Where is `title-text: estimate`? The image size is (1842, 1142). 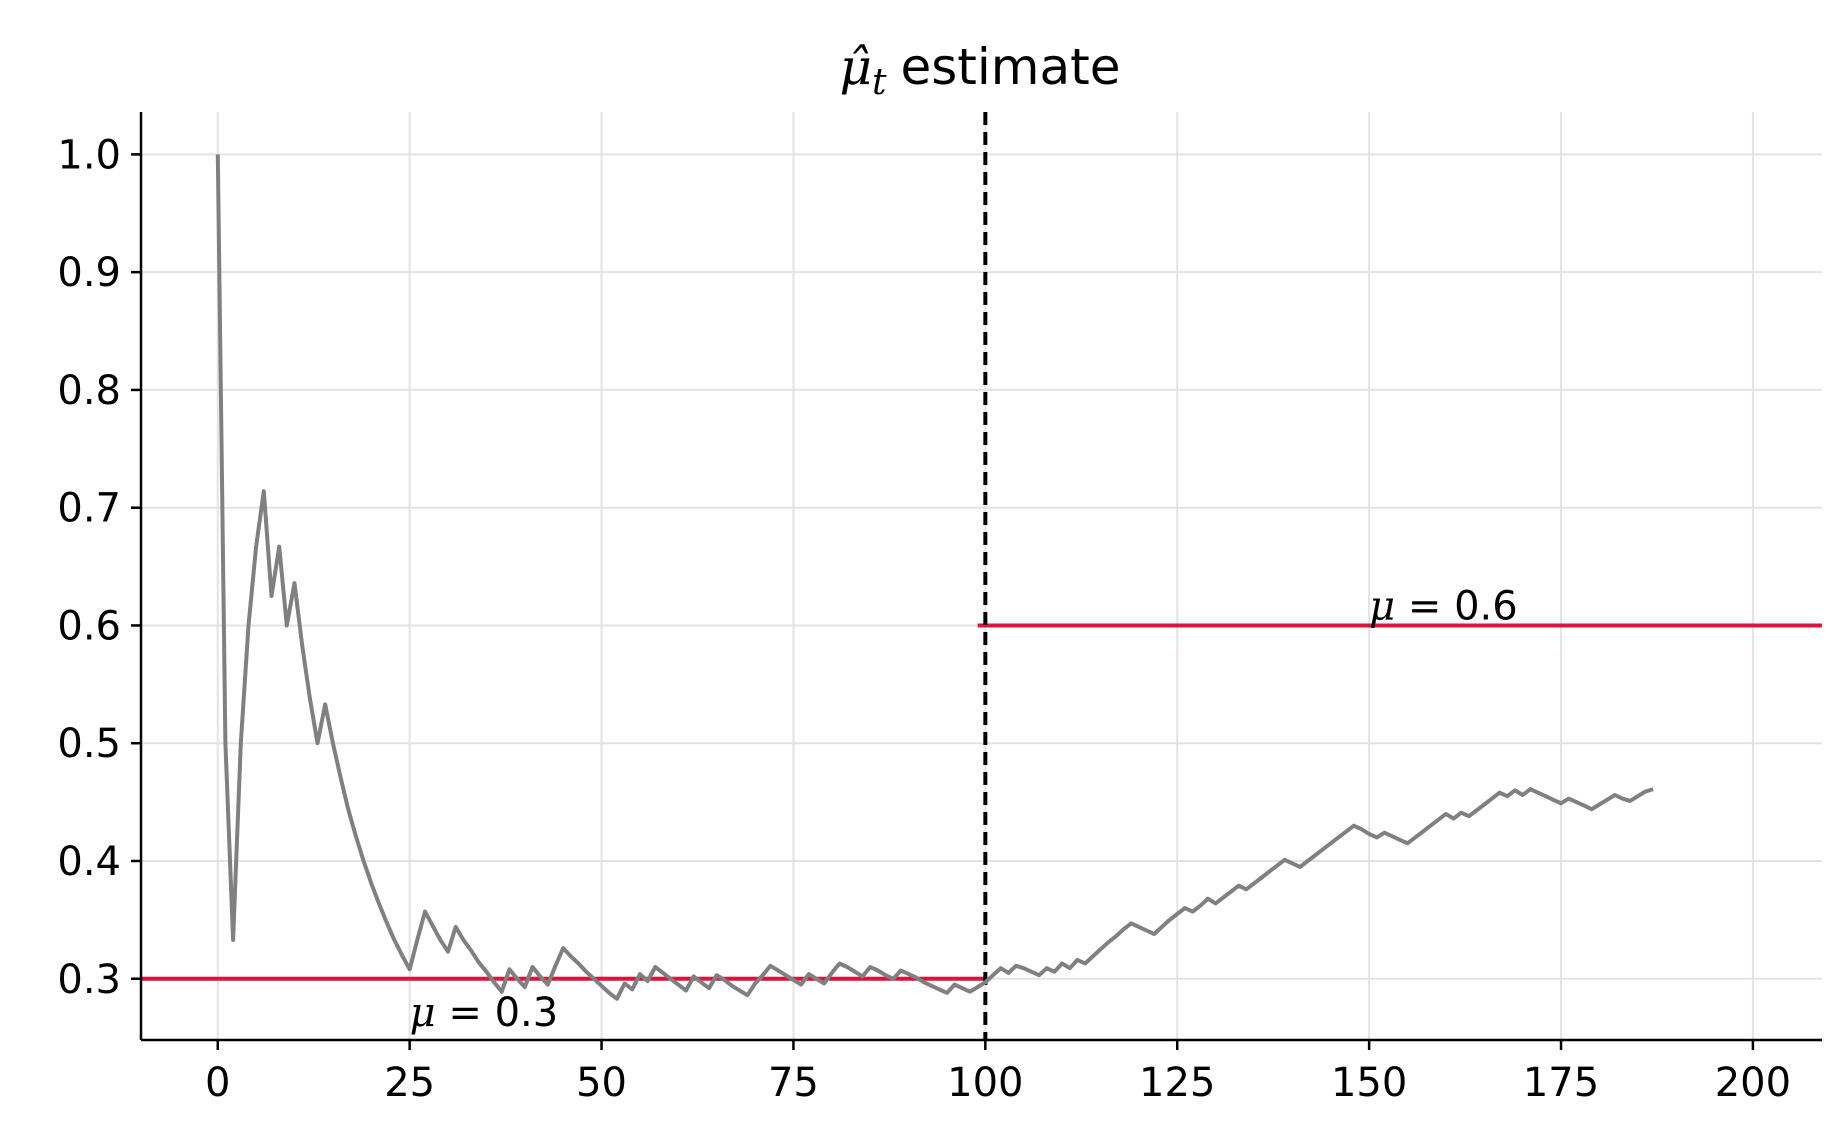 title-text: estimate is located at coordinates (1010, 67).